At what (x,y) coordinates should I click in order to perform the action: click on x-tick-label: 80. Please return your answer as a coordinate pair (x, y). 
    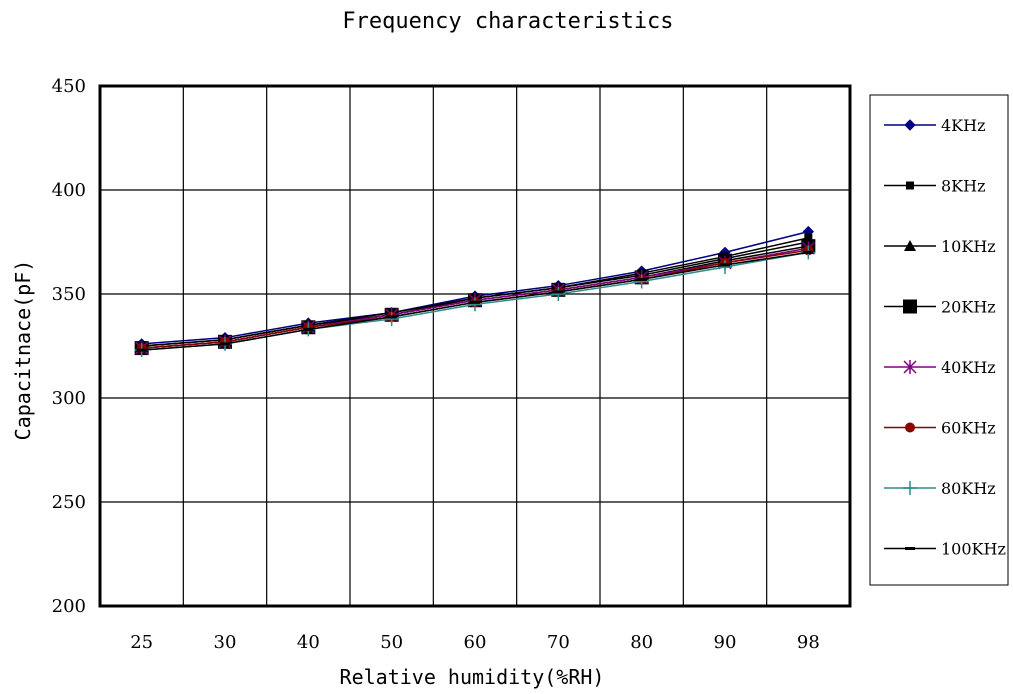
    Looking at the image, I should click on (641, 642).